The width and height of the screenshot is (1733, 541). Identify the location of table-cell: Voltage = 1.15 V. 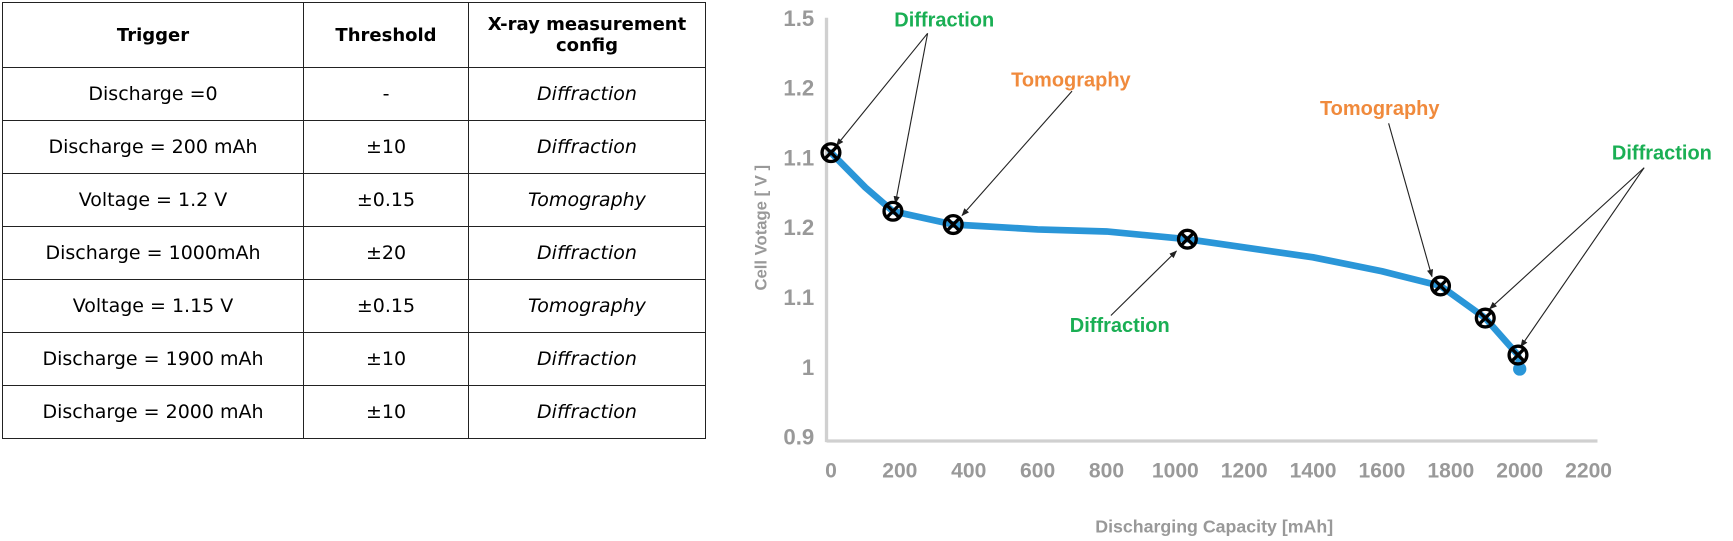
(153, 306).